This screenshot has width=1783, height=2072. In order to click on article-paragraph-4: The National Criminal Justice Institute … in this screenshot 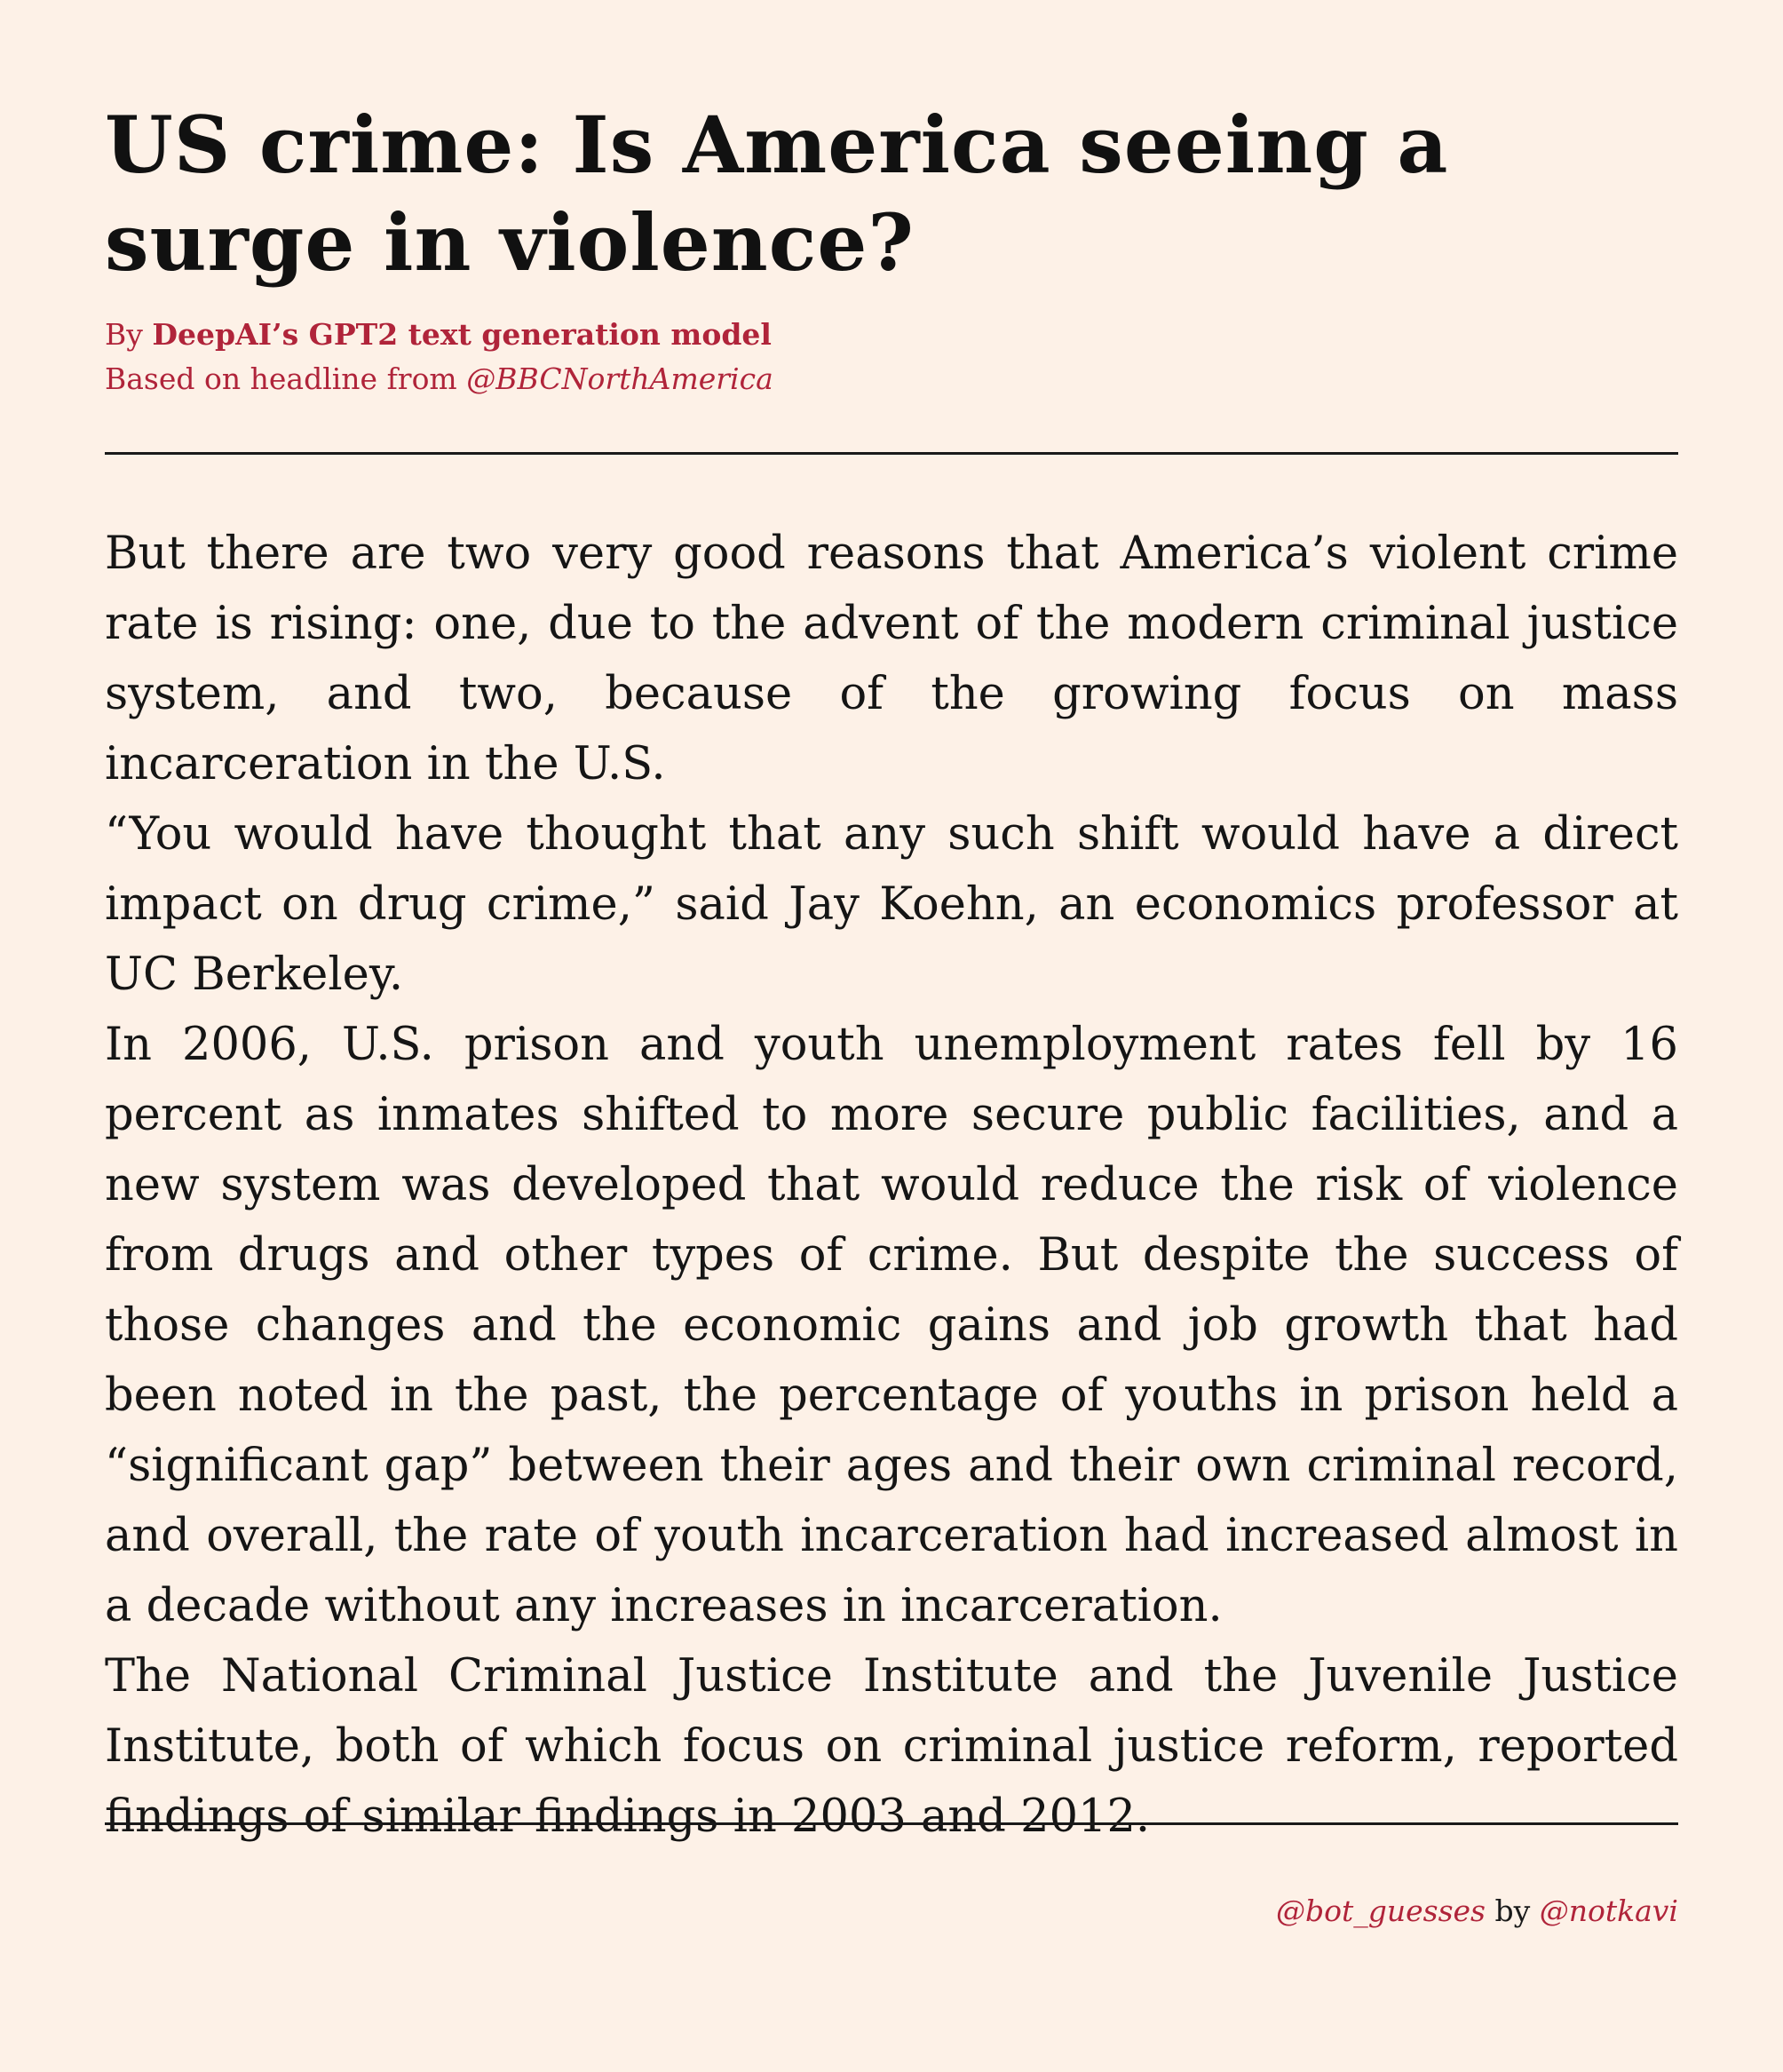, I will do `click(891, 1746)`.